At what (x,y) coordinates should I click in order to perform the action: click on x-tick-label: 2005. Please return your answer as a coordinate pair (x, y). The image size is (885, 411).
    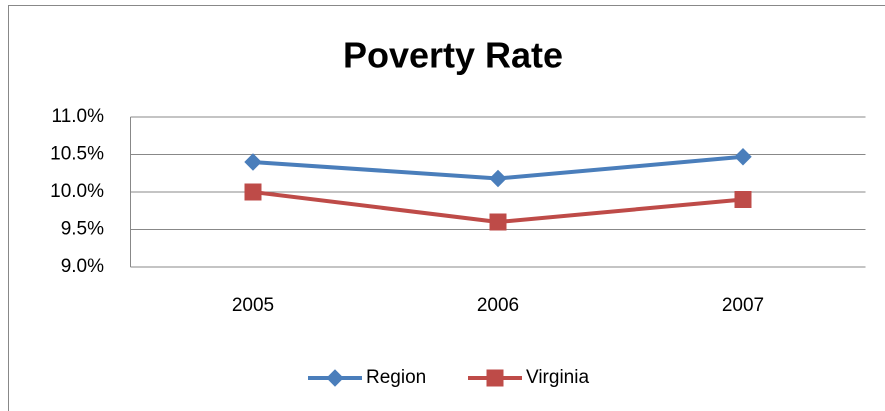
    Looking at the image, I should click on (253, 305).